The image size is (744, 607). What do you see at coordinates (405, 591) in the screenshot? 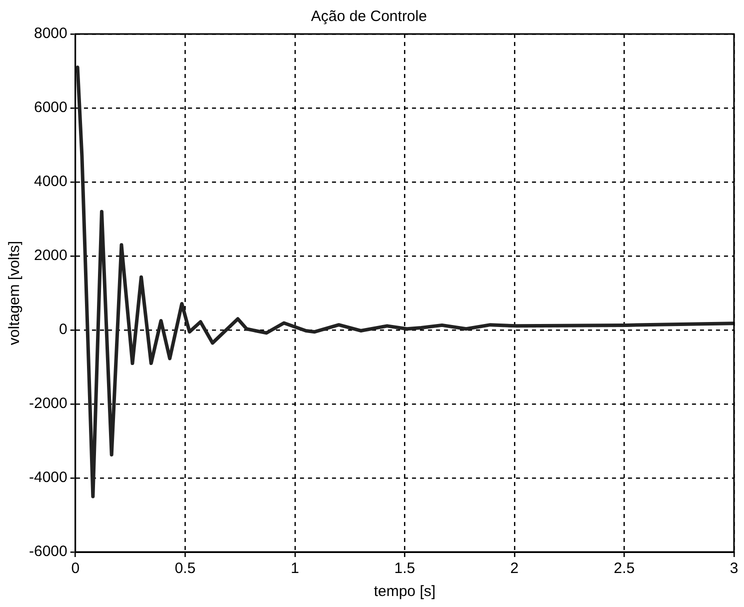
I see `x-axis-title: tempo [s]` at bounding box center [405, 591].